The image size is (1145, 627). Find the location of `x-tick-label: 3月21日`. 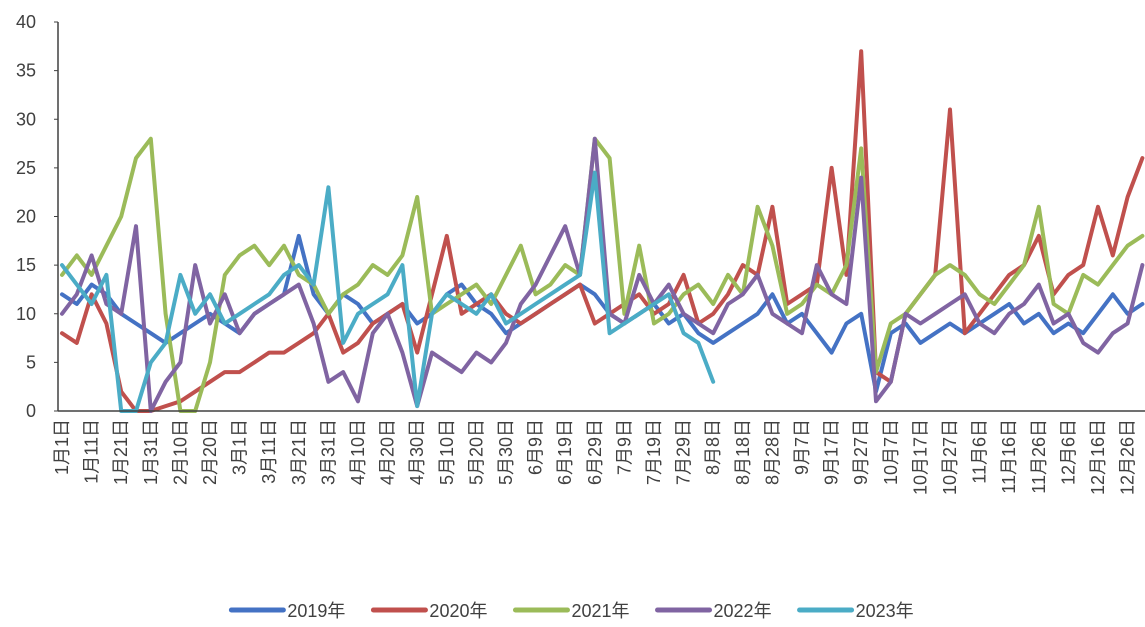

x-tick-label: 3月21日 is located at coordinates (299, 452).